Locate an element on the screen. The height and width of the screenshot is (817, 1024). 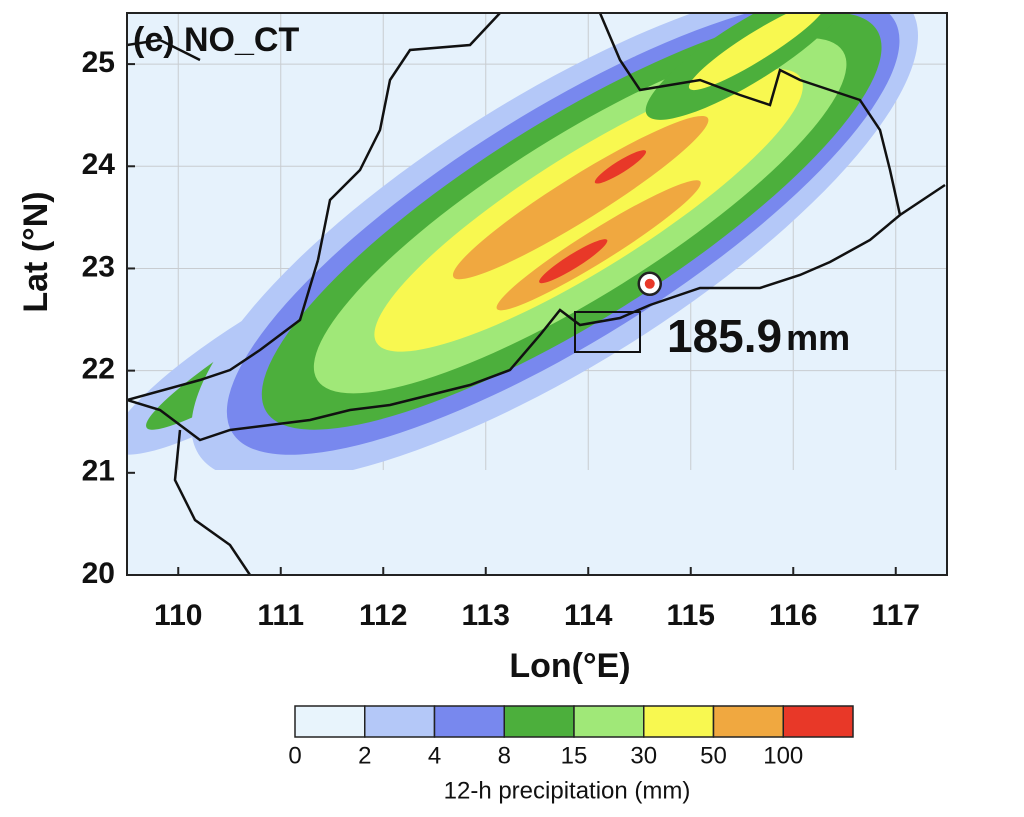
colorbar-tick-label: 50 is located at coordinates (713, 755).